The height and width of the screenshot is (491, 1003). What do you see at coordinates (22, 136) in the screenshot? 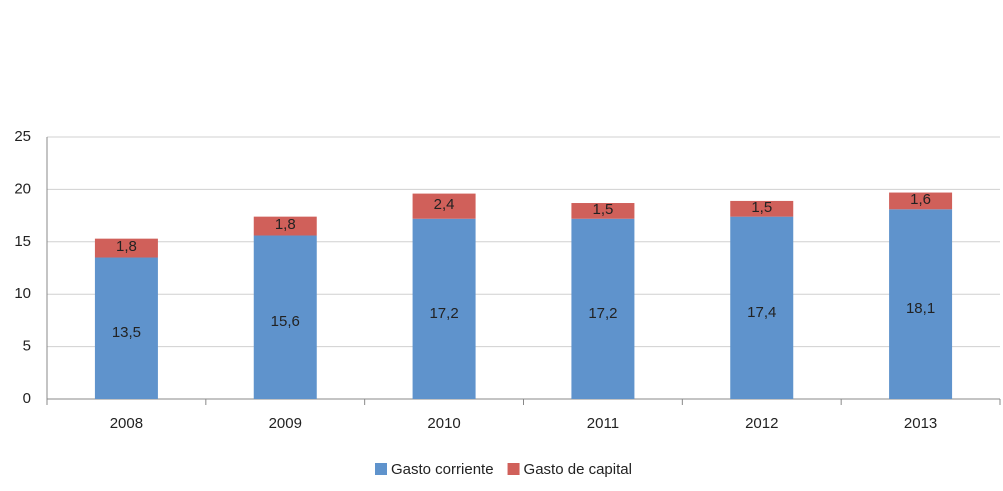
I see `y-tick-label: 25` at bounding box center [22, 136].